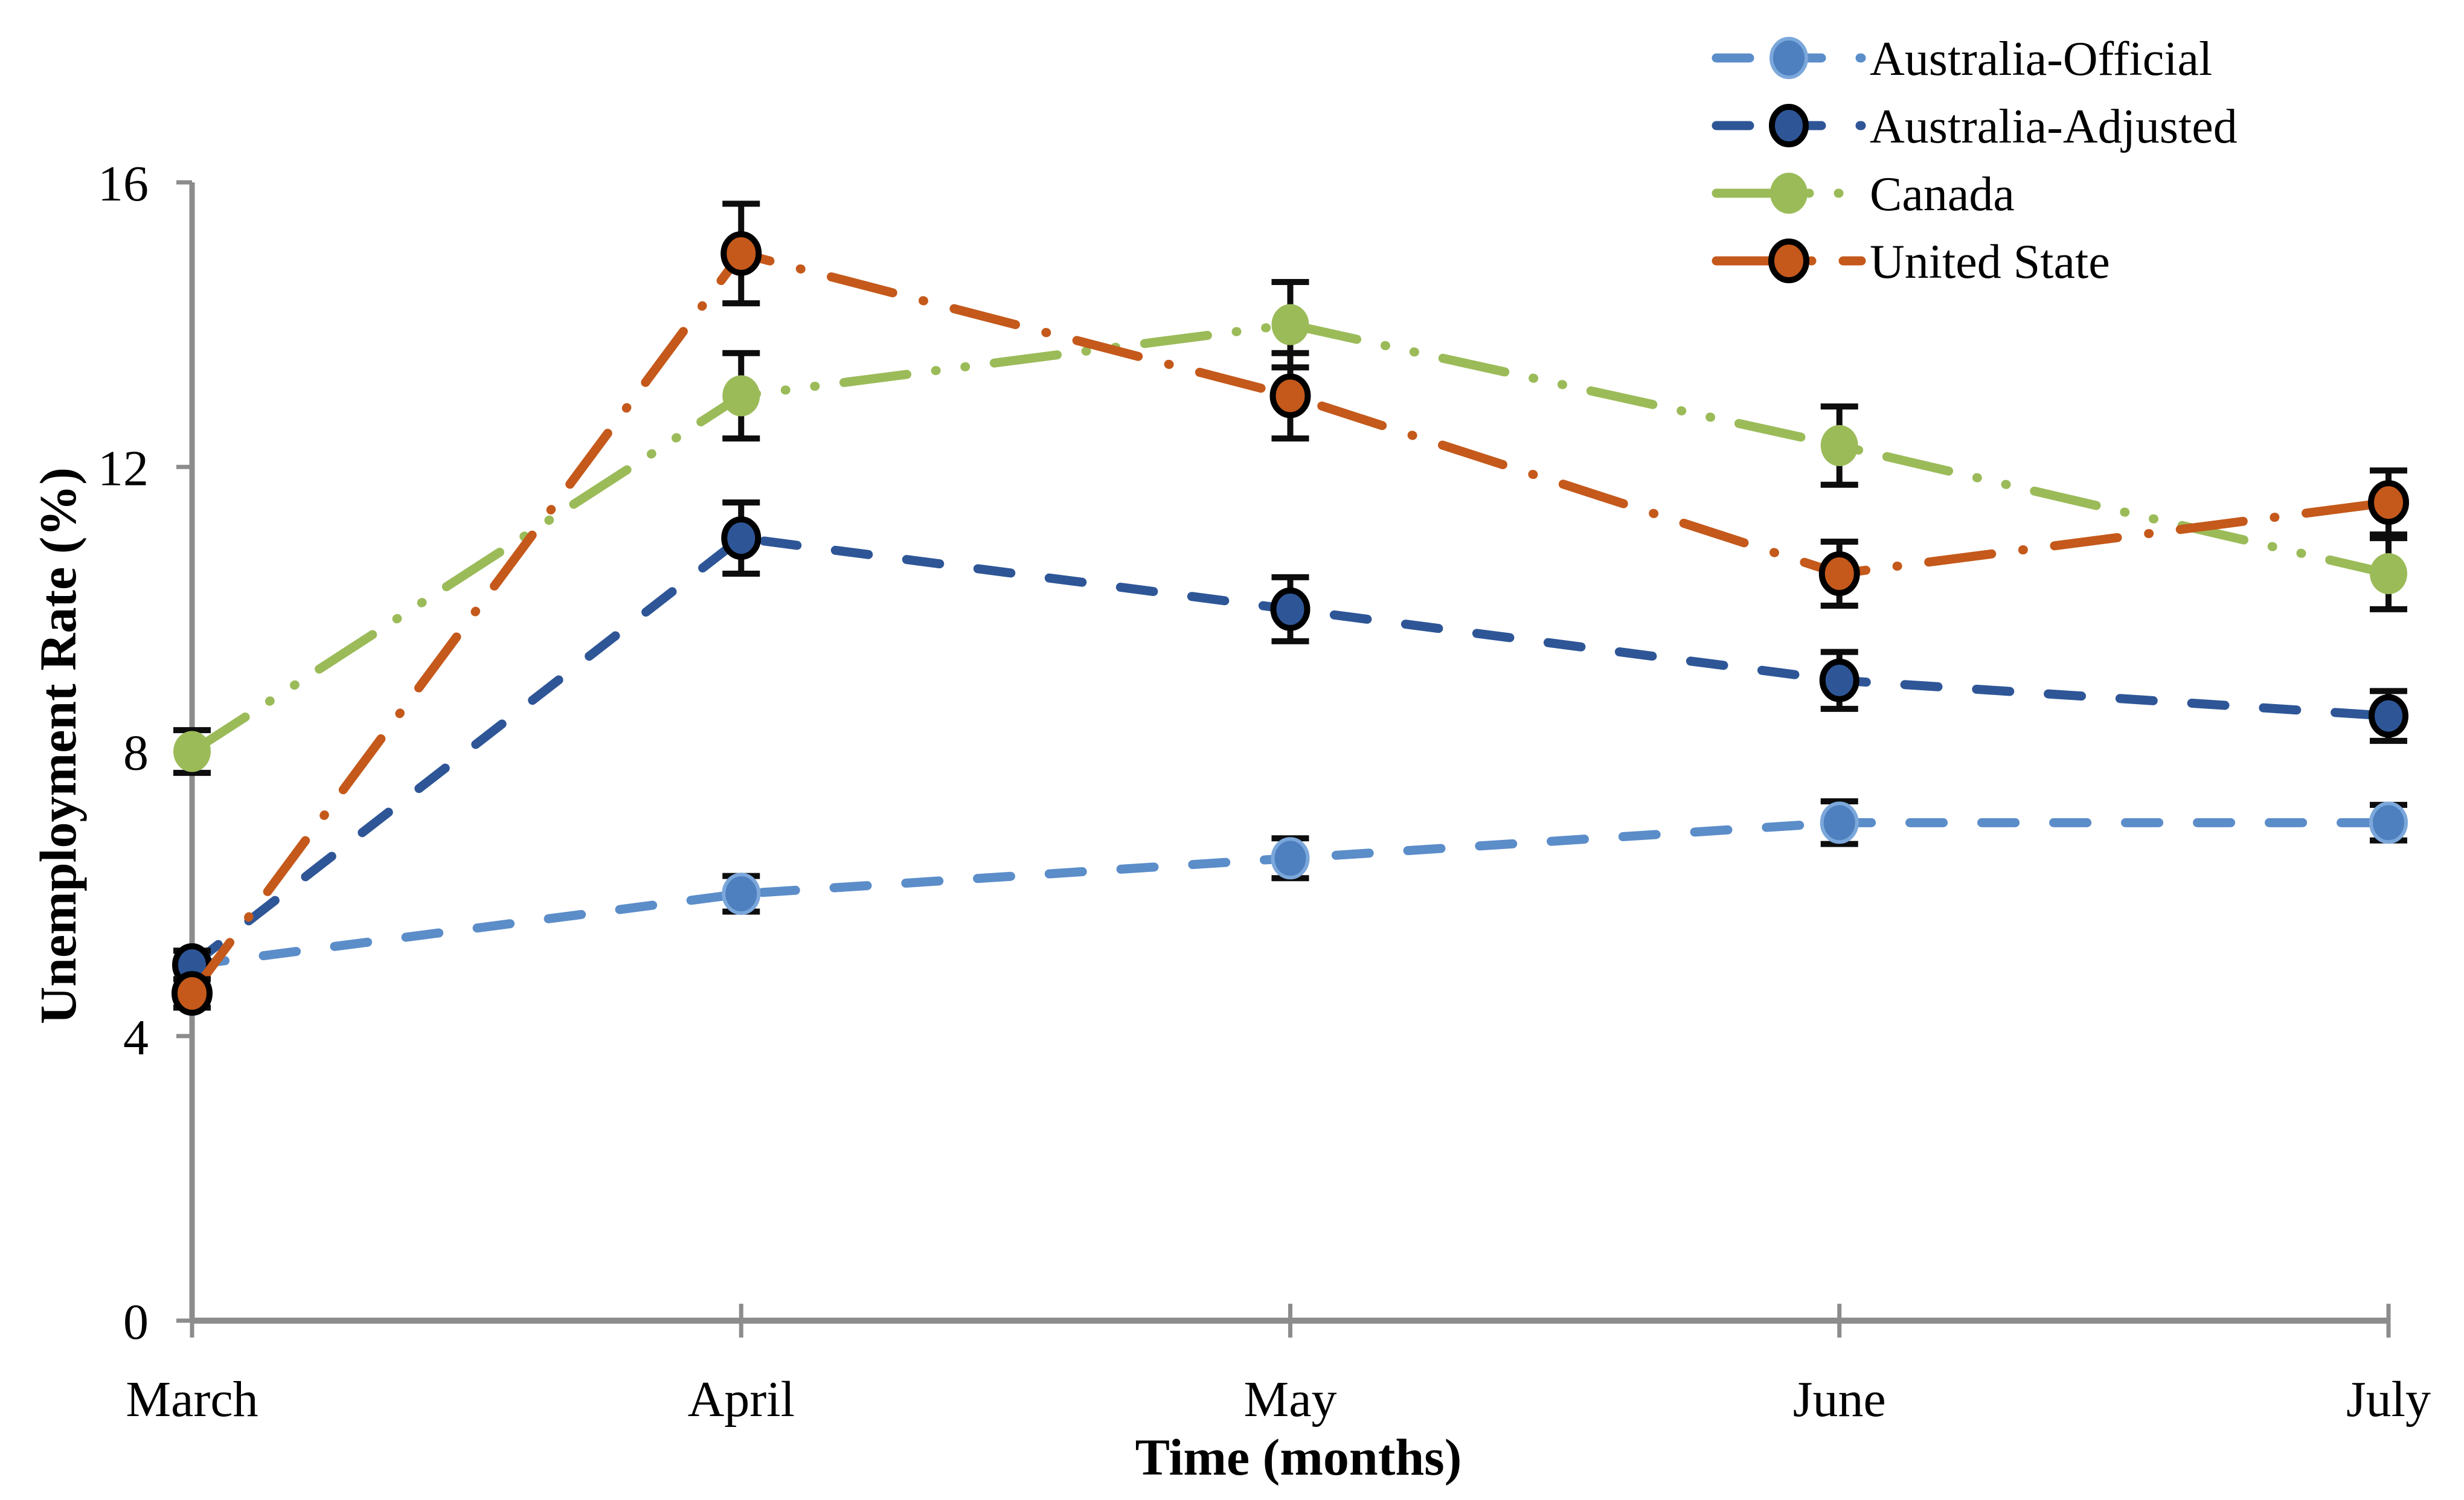 This screenshot has width=2464, height=1500. I want to click on marker-australia-adjusted-may, so click(1290, 609).